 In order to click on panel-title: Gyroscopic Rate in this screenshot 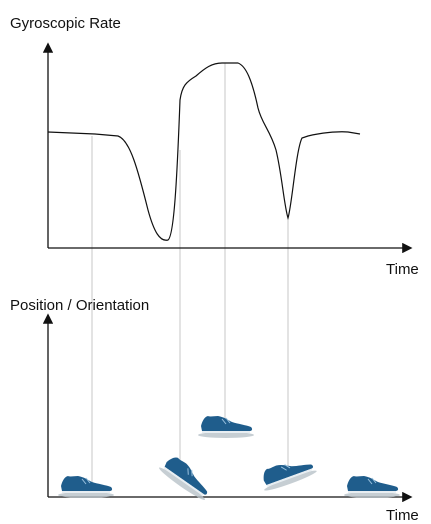, I will do `click(65, 23)`.